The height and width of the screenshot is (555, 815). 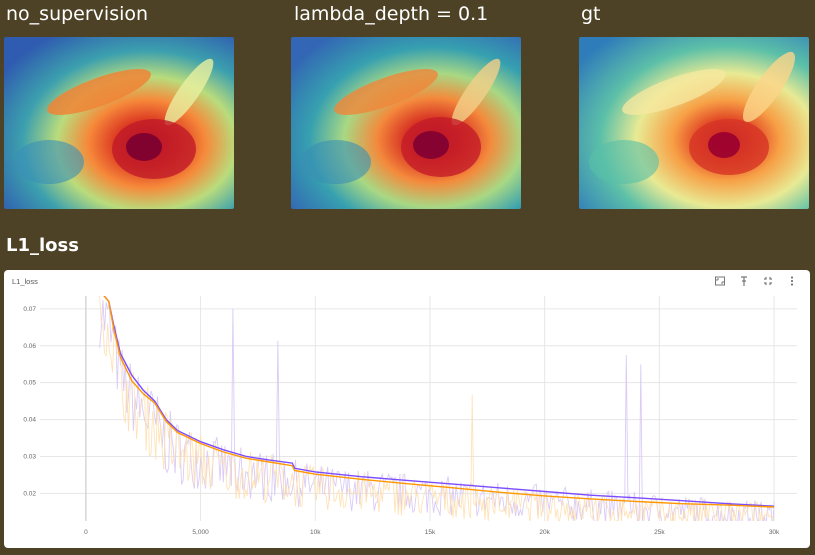 I want to click on depth-image-gt, so click(x=694, y=123).